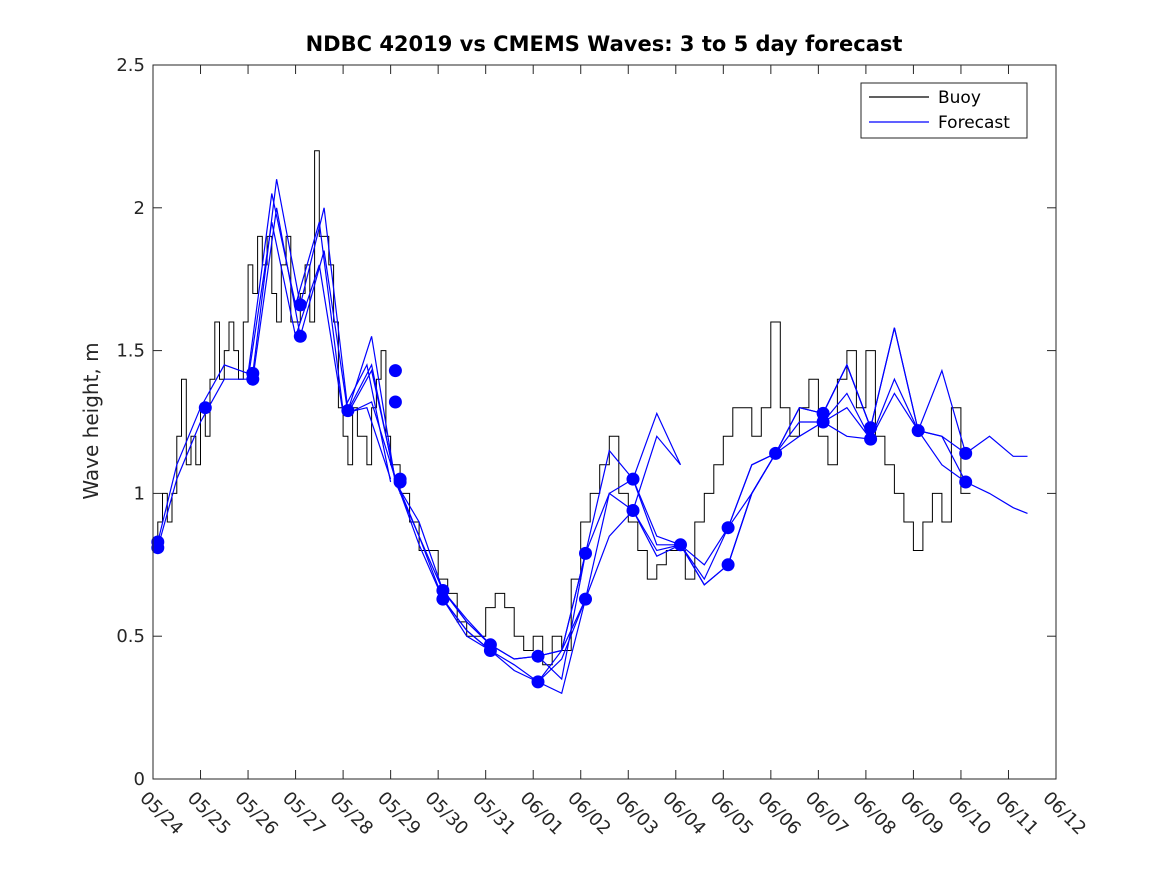  I want to click on y-axis-label: Wave height, m, so click(91, 420).